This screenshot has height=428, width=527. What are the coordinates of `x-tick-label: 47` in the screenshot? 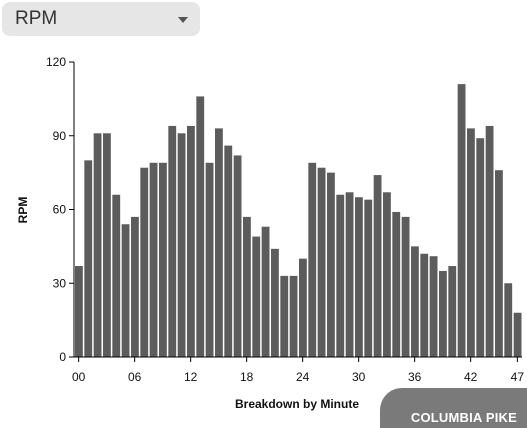 It's located at (518, 377).